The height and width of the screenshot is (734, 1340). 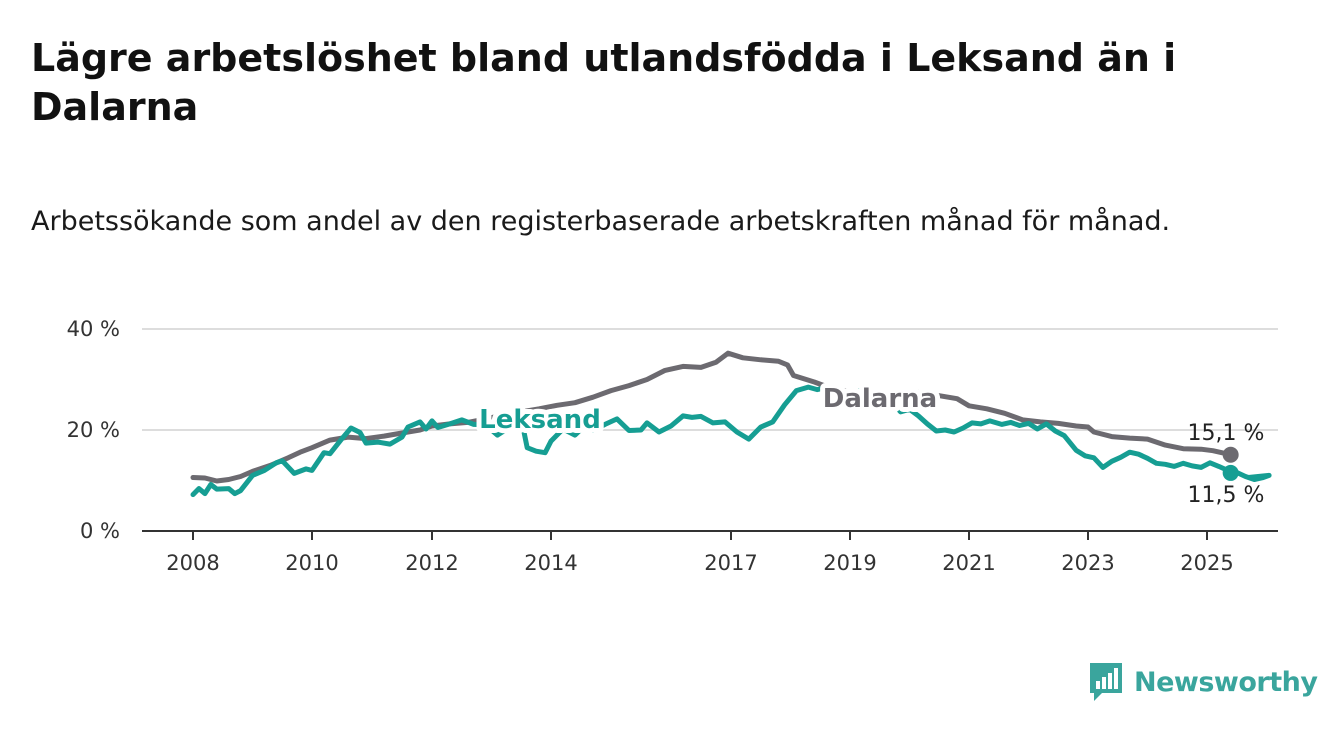 I want to click on x-tick-label: 2023, so click(x=1087, y=563).